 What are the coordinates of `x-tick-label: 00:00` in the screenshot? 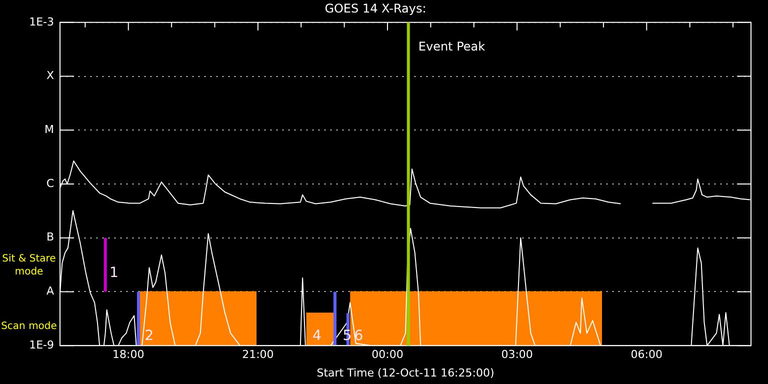 It's located at (388, 355).